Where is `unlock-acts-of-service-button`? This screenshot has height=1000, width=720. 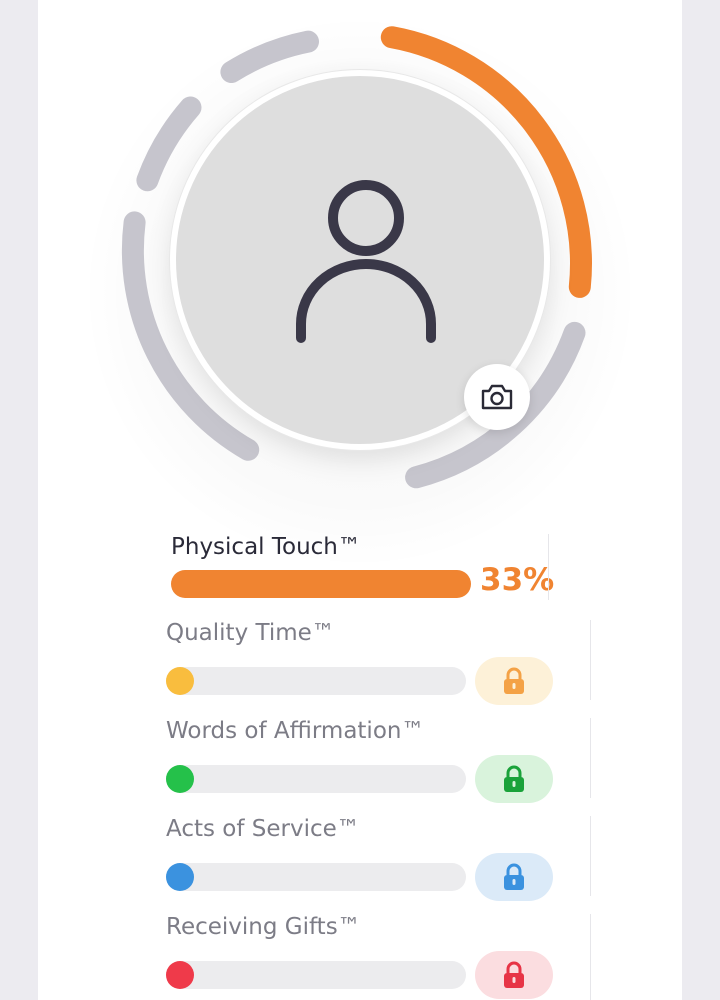
unlock-acts-of-service-button is located at coordinates (514, 877).